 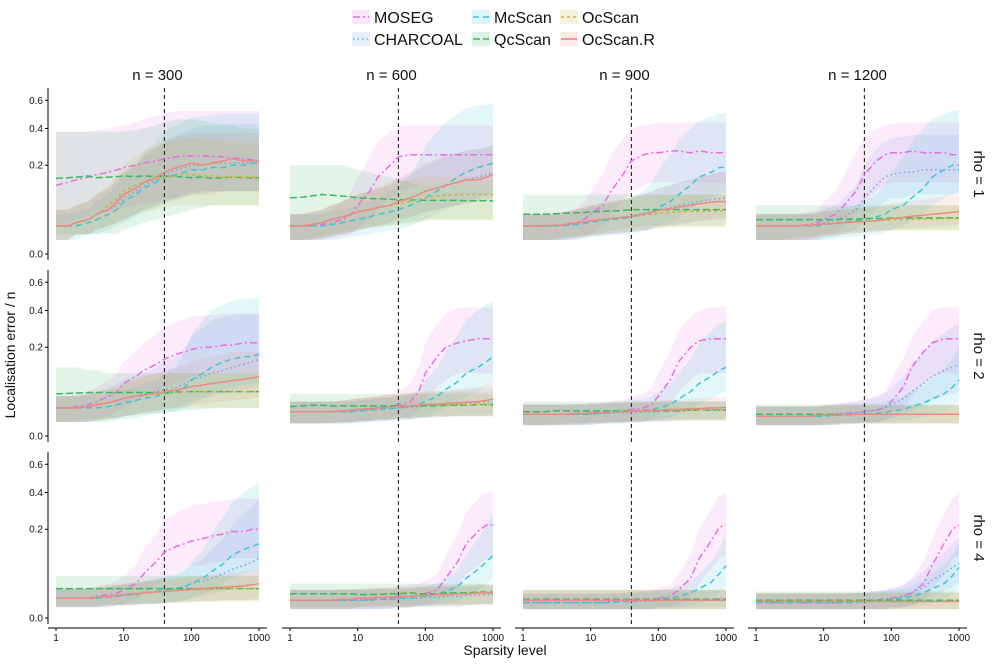 What do you see at coordinates (481, 39) in the screenshot?
I see `legend-key-qcscan` at bounding box center [481, 39].